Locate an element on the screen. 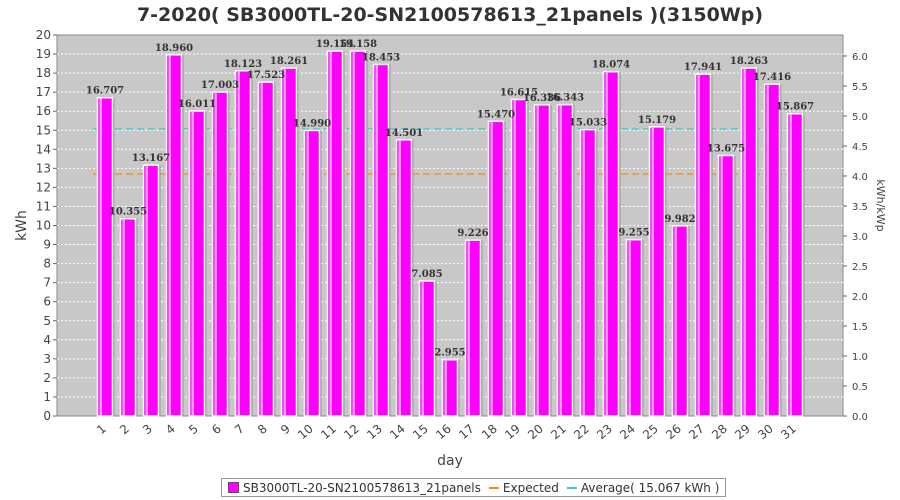  bar-value-label: 13.675 is located at coordinates (726, 148).